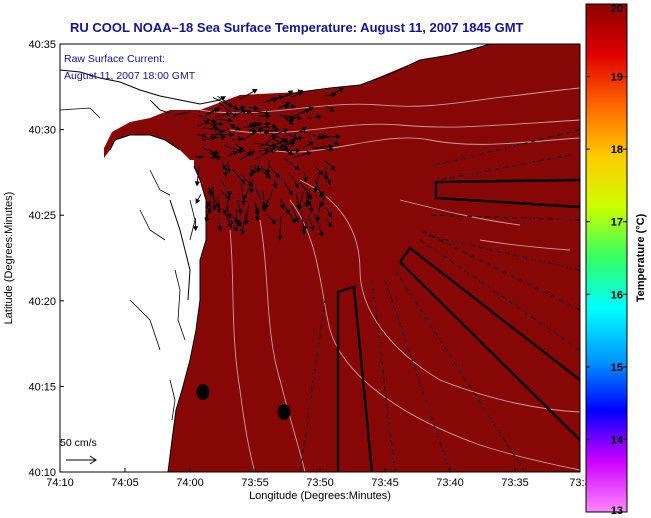  I want to click on y-tick-label: 40:15, so click(42, 387).